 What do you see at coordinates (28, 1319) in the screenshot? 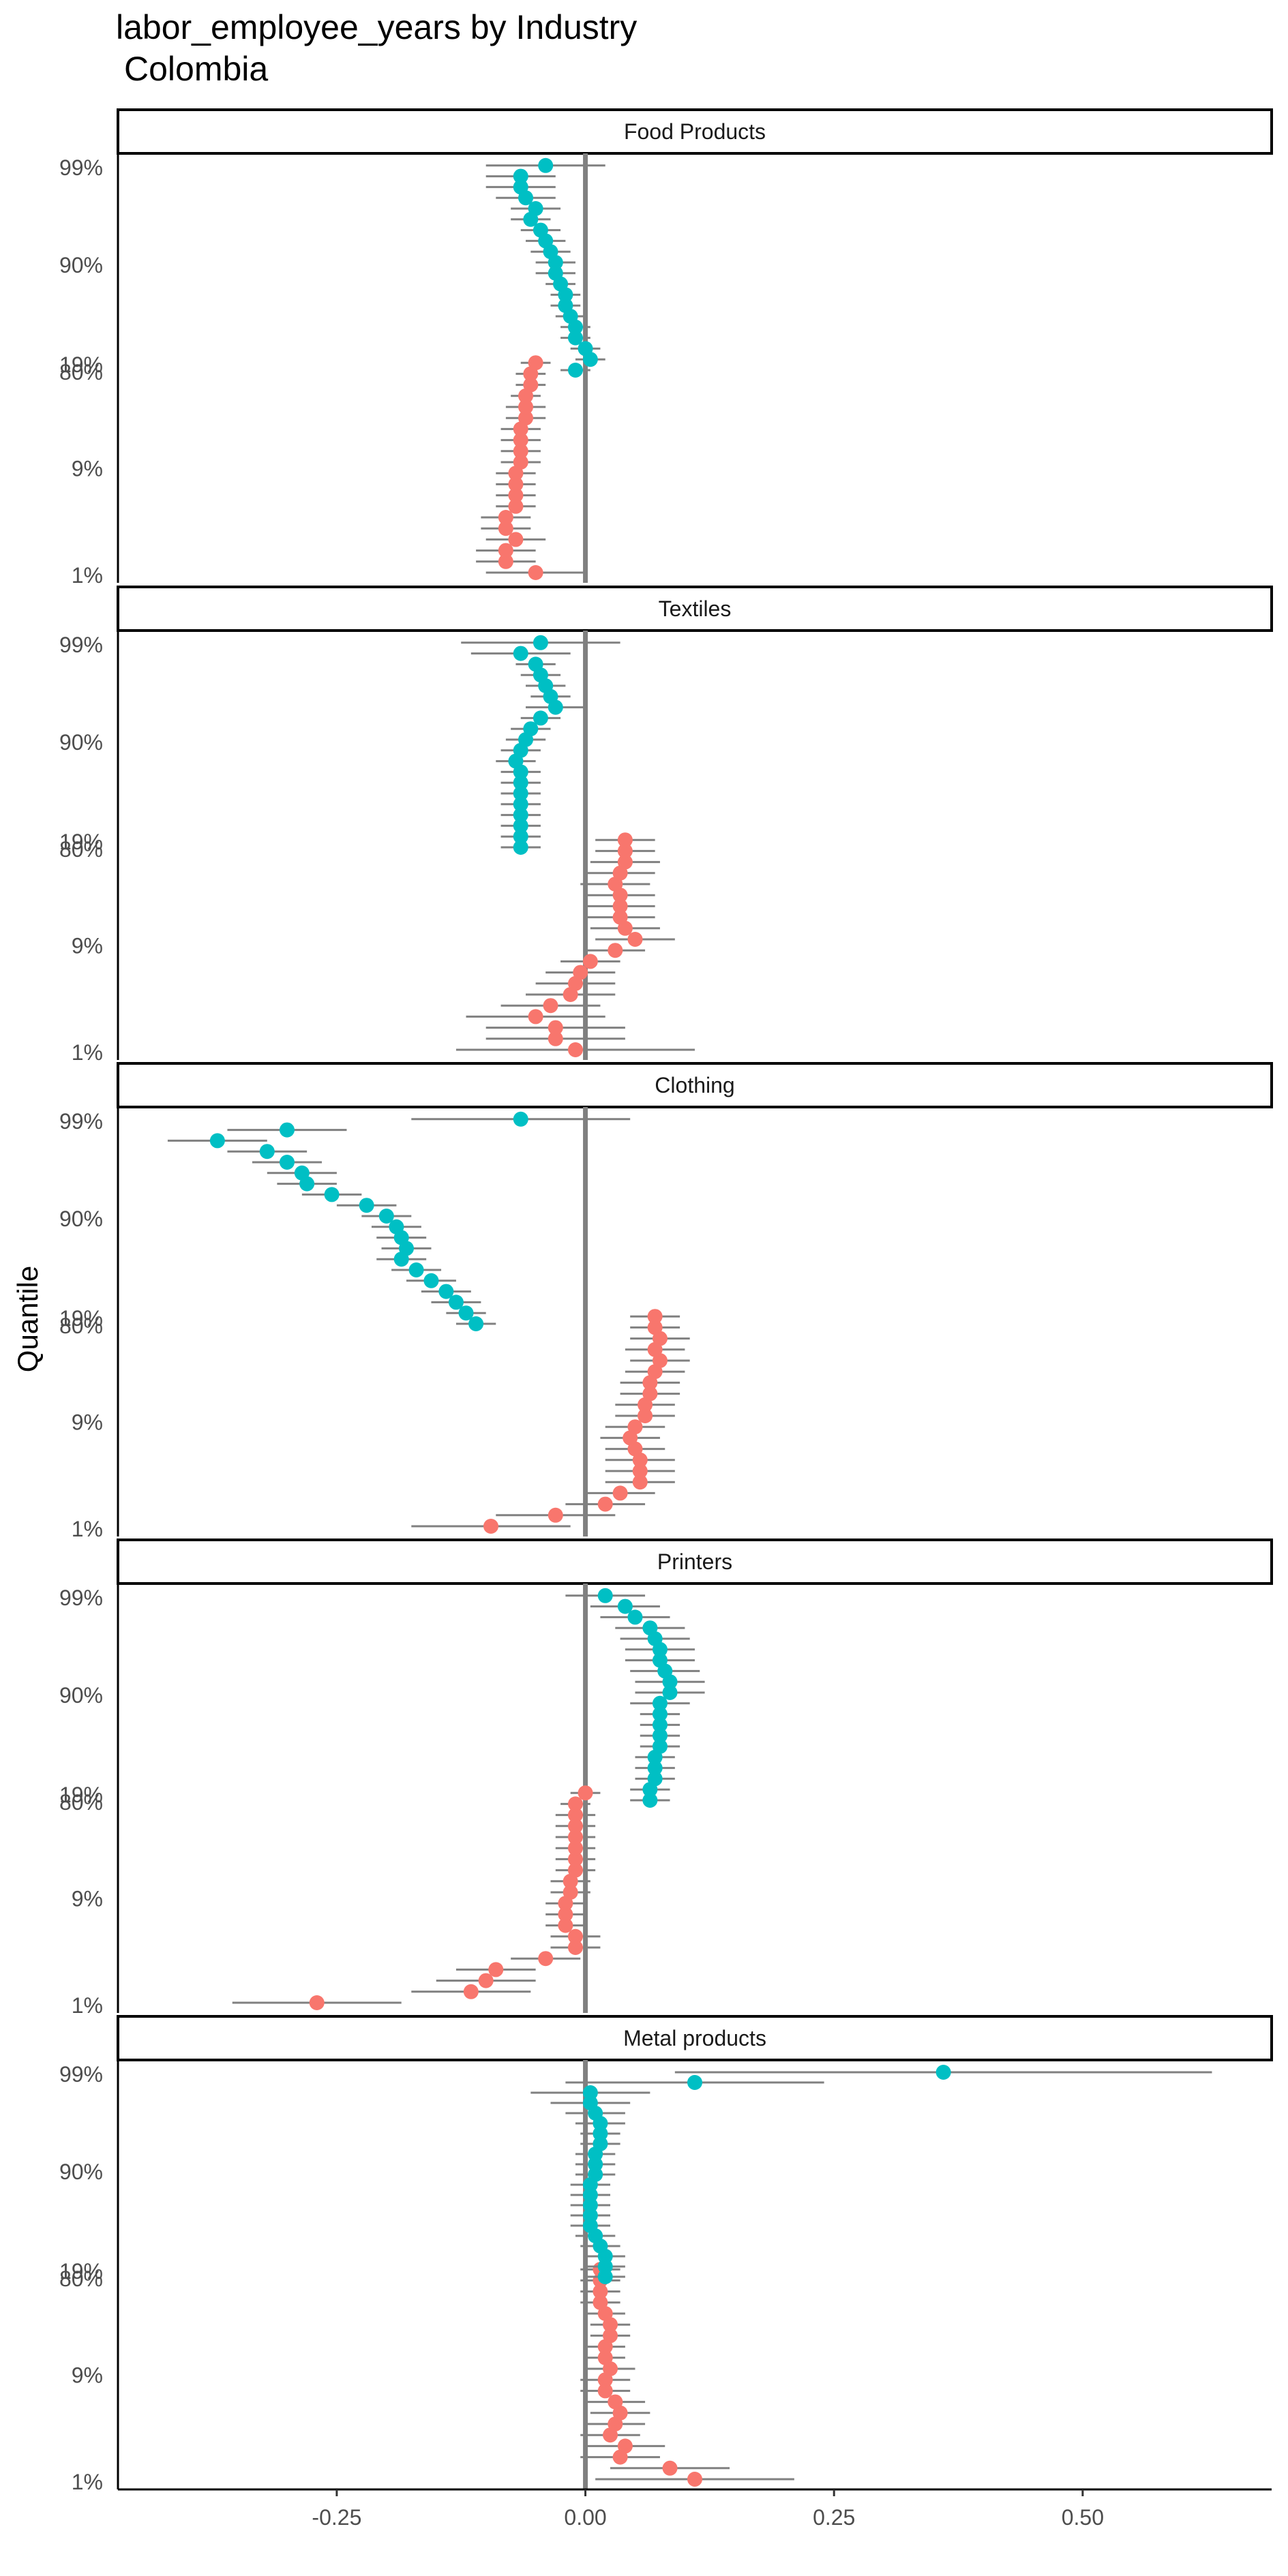
I see `y-axis-title: Quantile` at bounding box center [28, 1319].